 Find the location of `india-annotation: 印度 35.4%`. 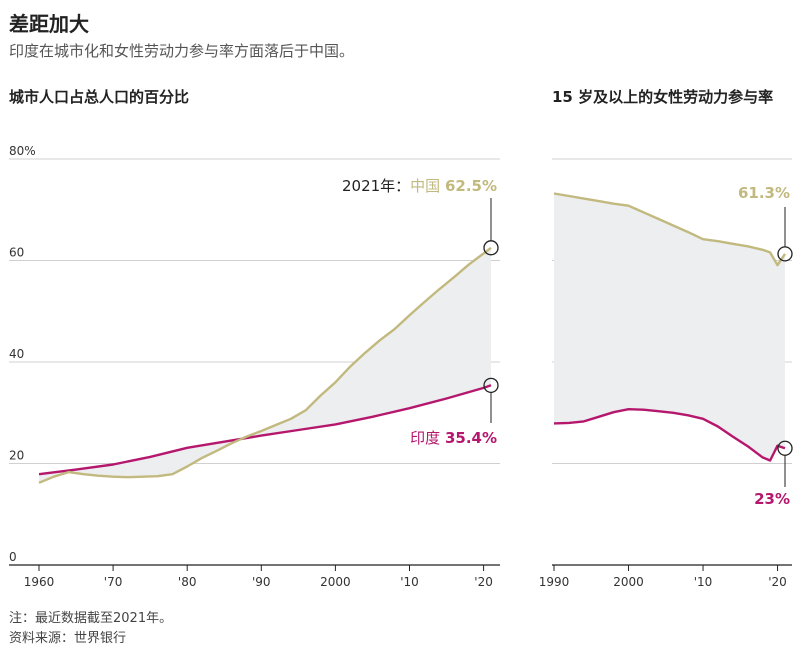

india-annotation: 印度 35.4% is located at coordinates (453, 438).